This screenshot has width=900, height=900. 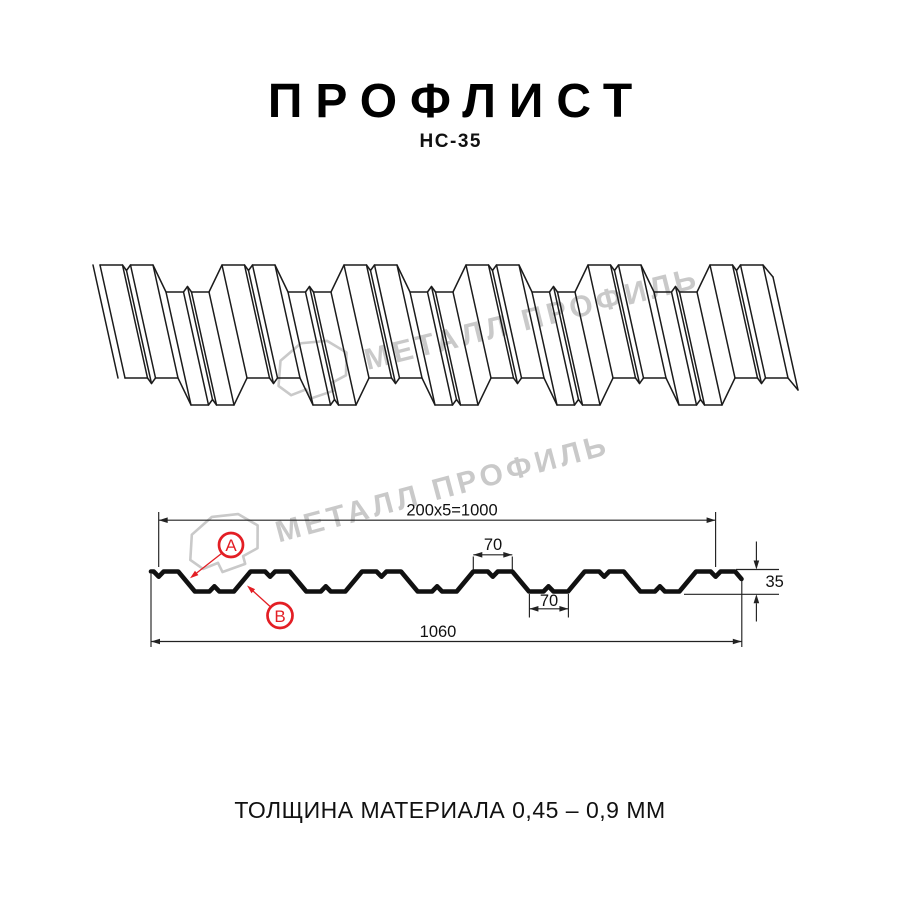 What do you see at coordinates (734, 581) in the screenshot?
I see `dimension-profile-height: 35` at bounding box center [734, 581].